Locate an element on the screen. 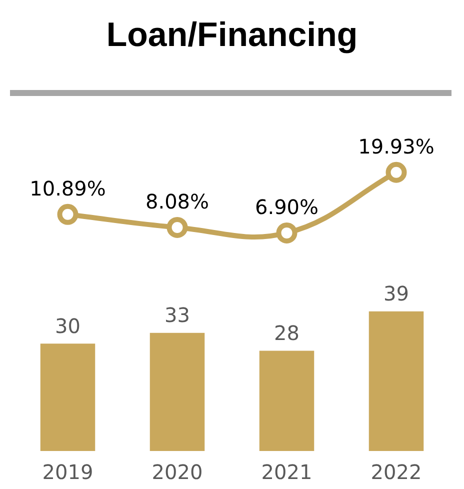 The width and height of the screenshot is (464, 489). x-tick-label: 2019 is located at coordinates (68, 472).